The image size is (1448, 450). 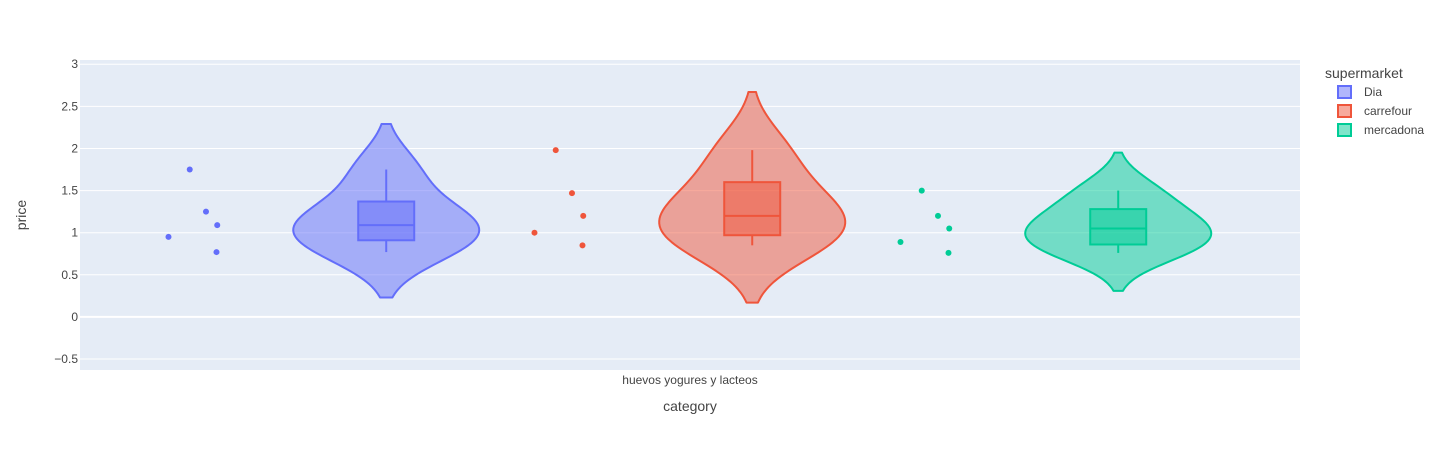 I want to click on violin-dia, so click(x=386, y=211).